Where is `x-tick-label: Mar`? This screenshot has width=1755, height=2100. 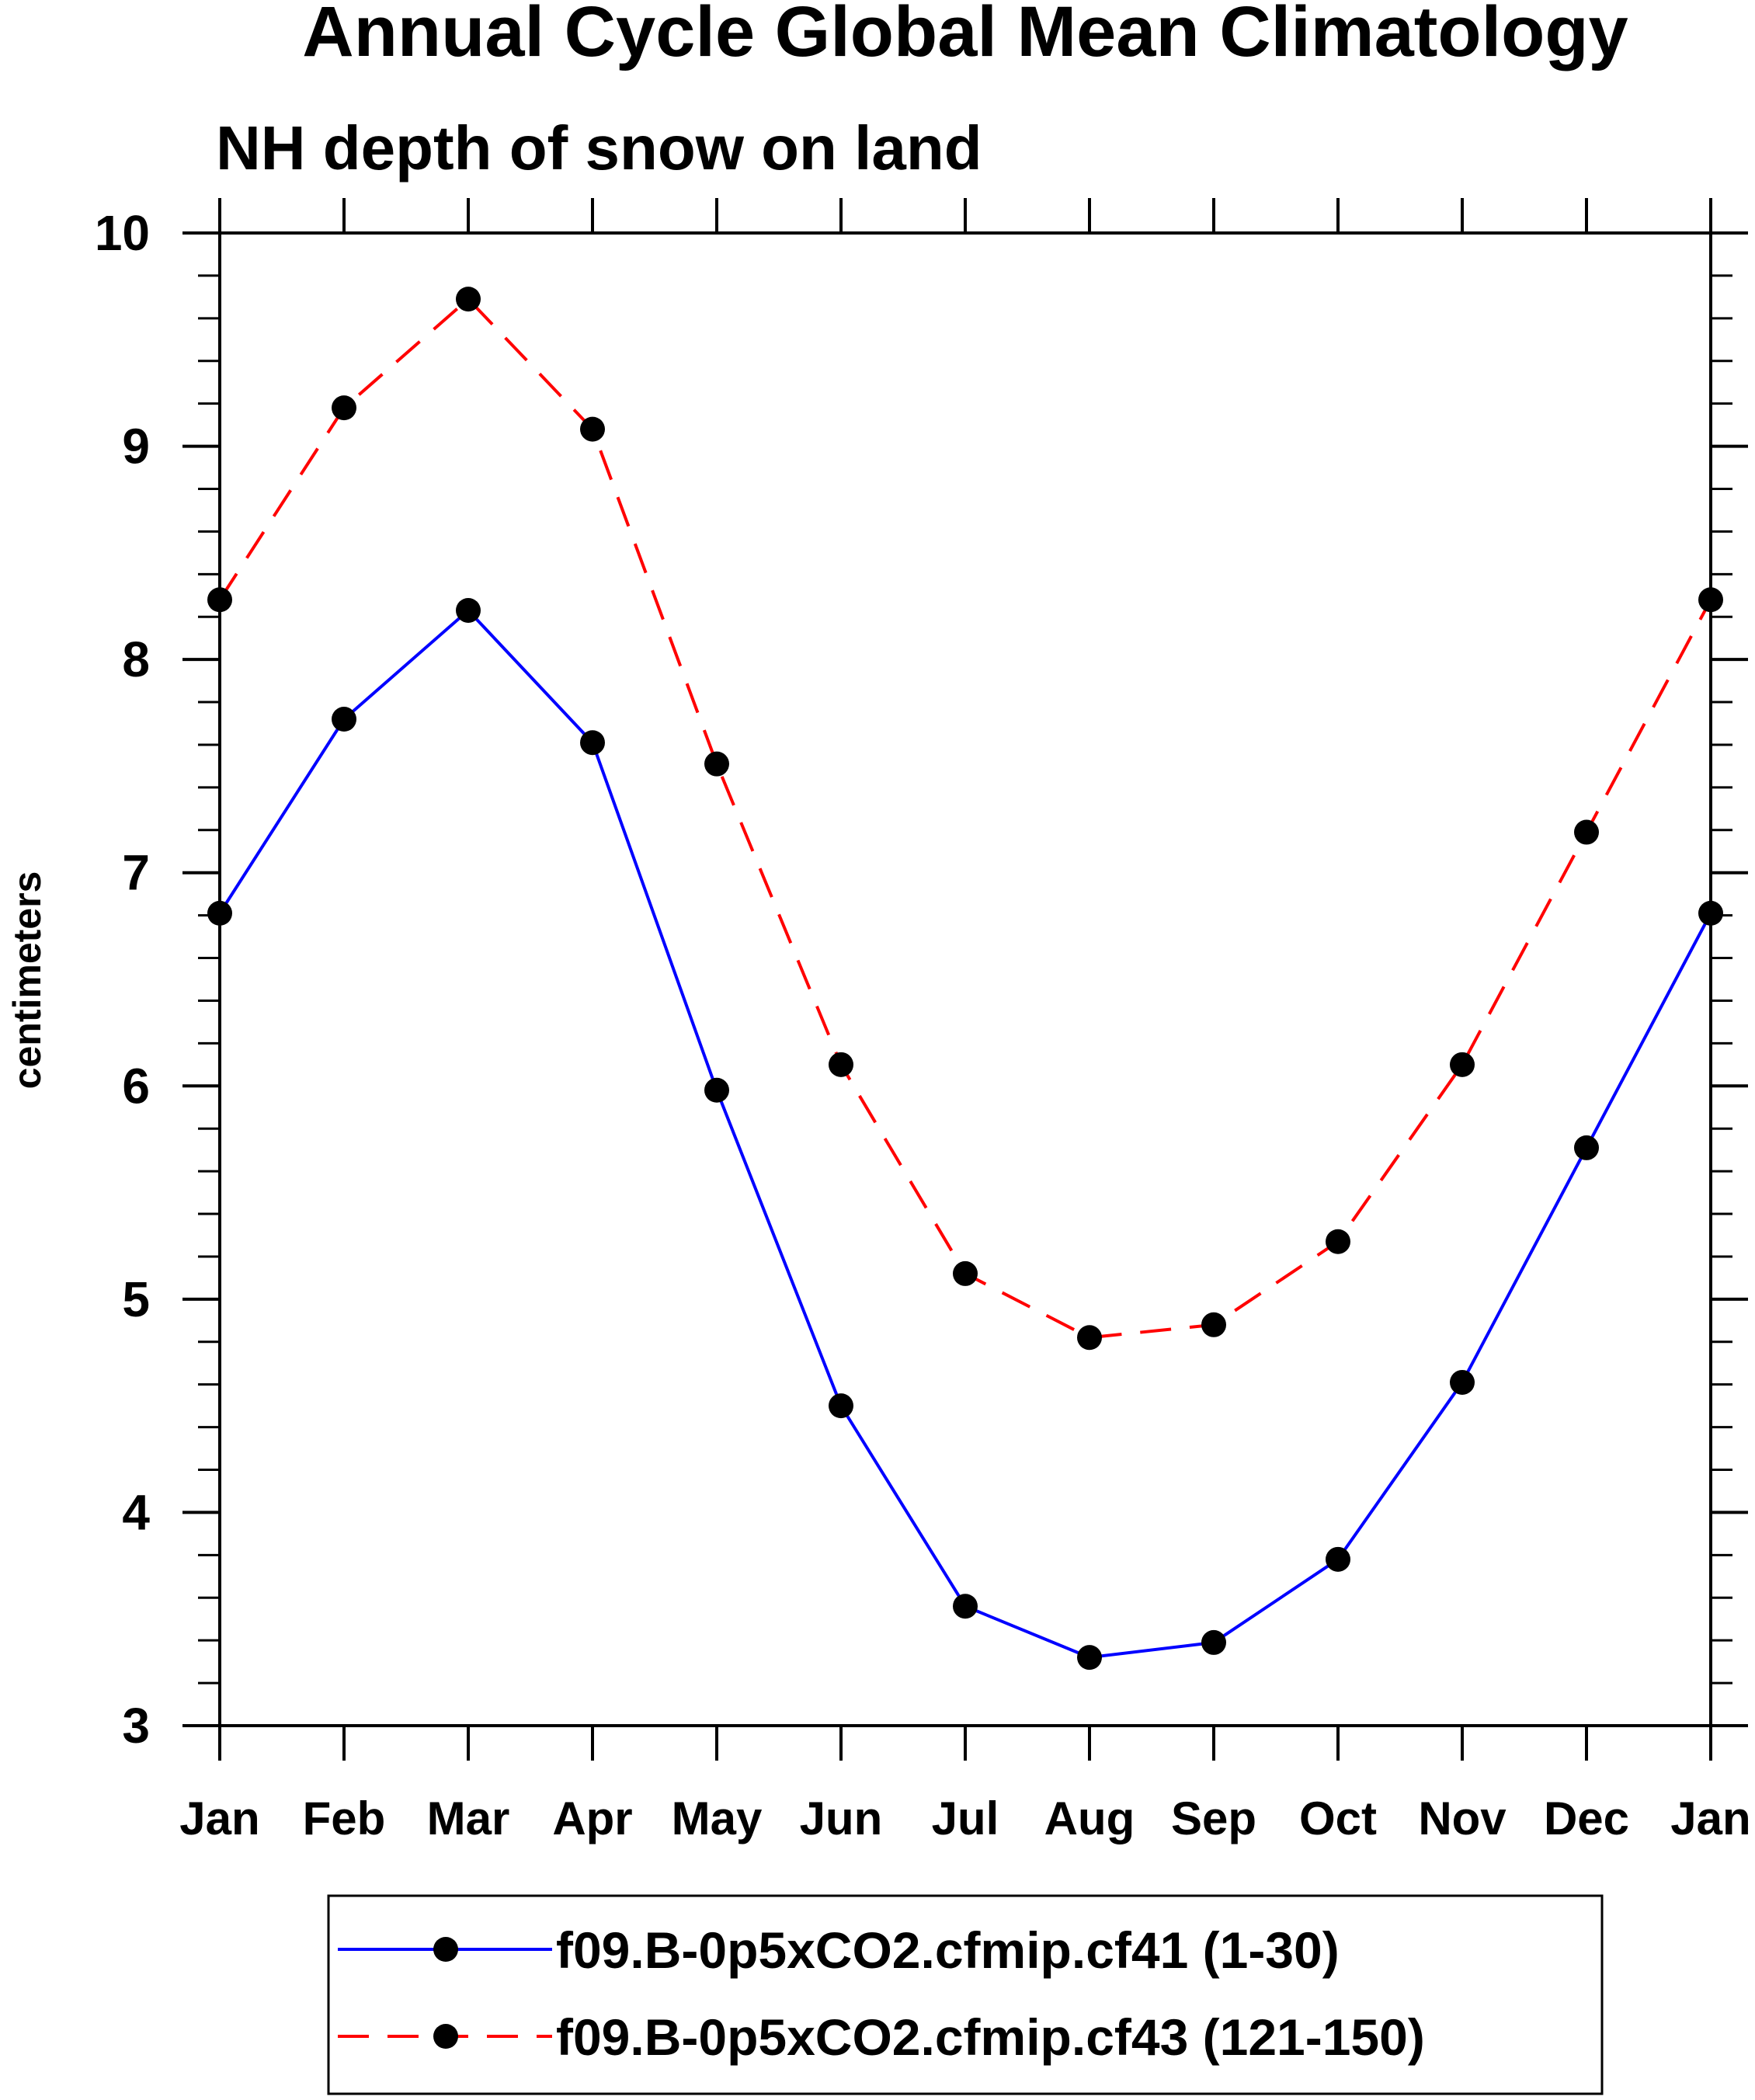 x-tick-label: Mar is located at coordinates (469, 1818).